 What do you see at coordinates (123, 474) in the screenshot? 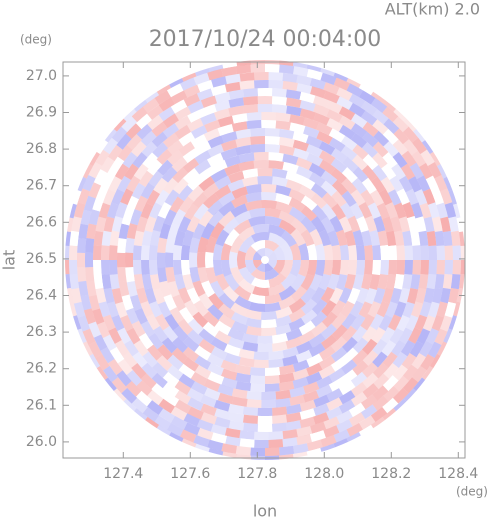
I see `x-tick-label: 127.4` at bounding box center [123, 474].